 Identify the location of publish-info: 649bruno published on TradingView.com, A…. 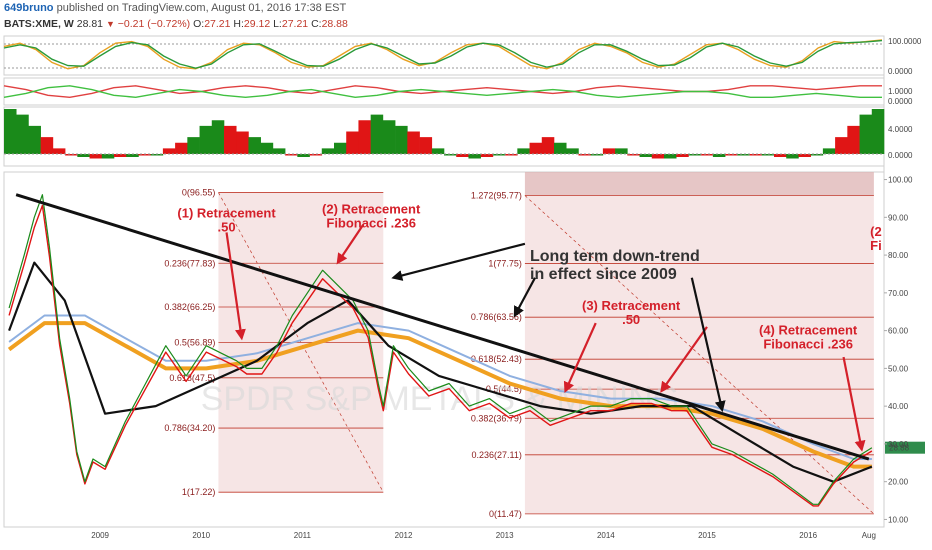
(175, 8).